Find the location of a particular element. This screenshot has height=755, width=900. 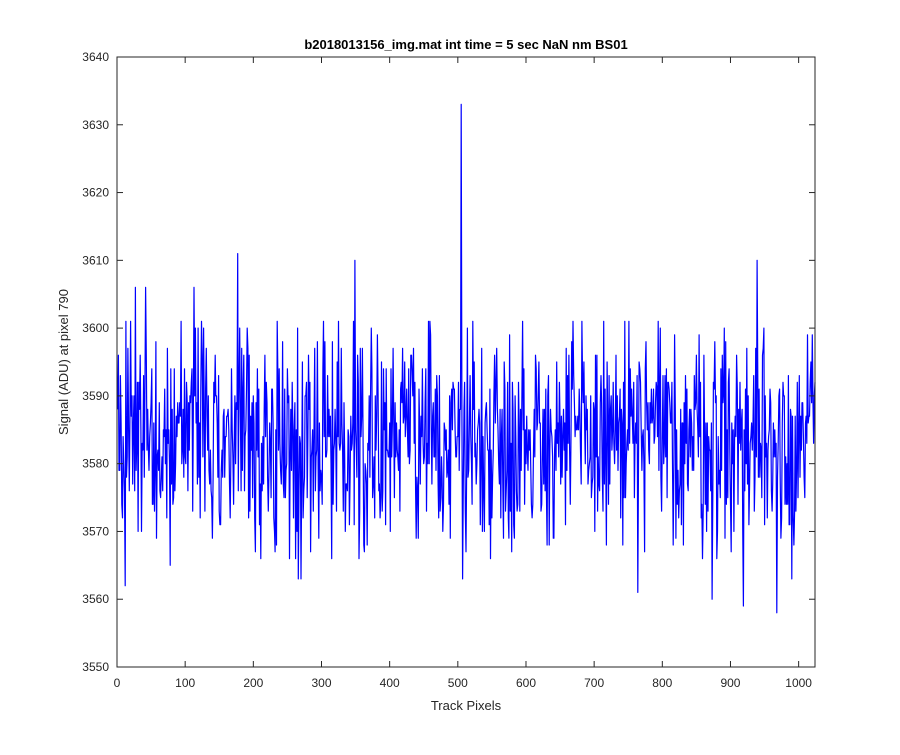

x-tick-label: 500 is located at coordinates (458, 683).